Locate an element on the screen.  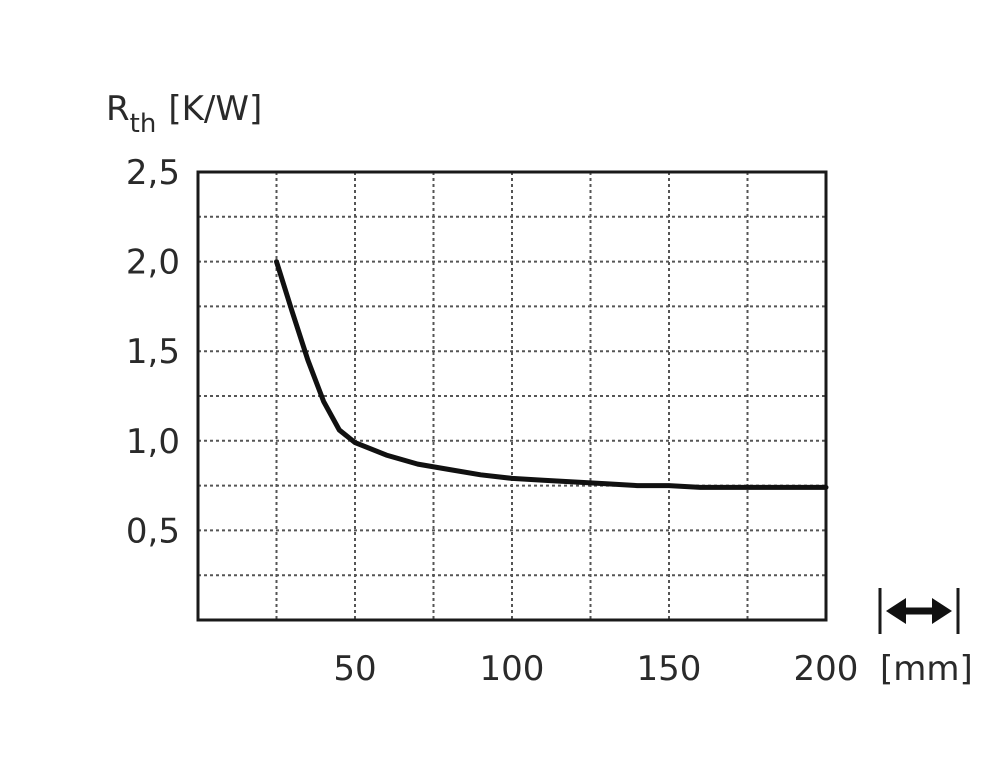
y-axis-label: Rth [K/W] is located at coordinates (184, 114).